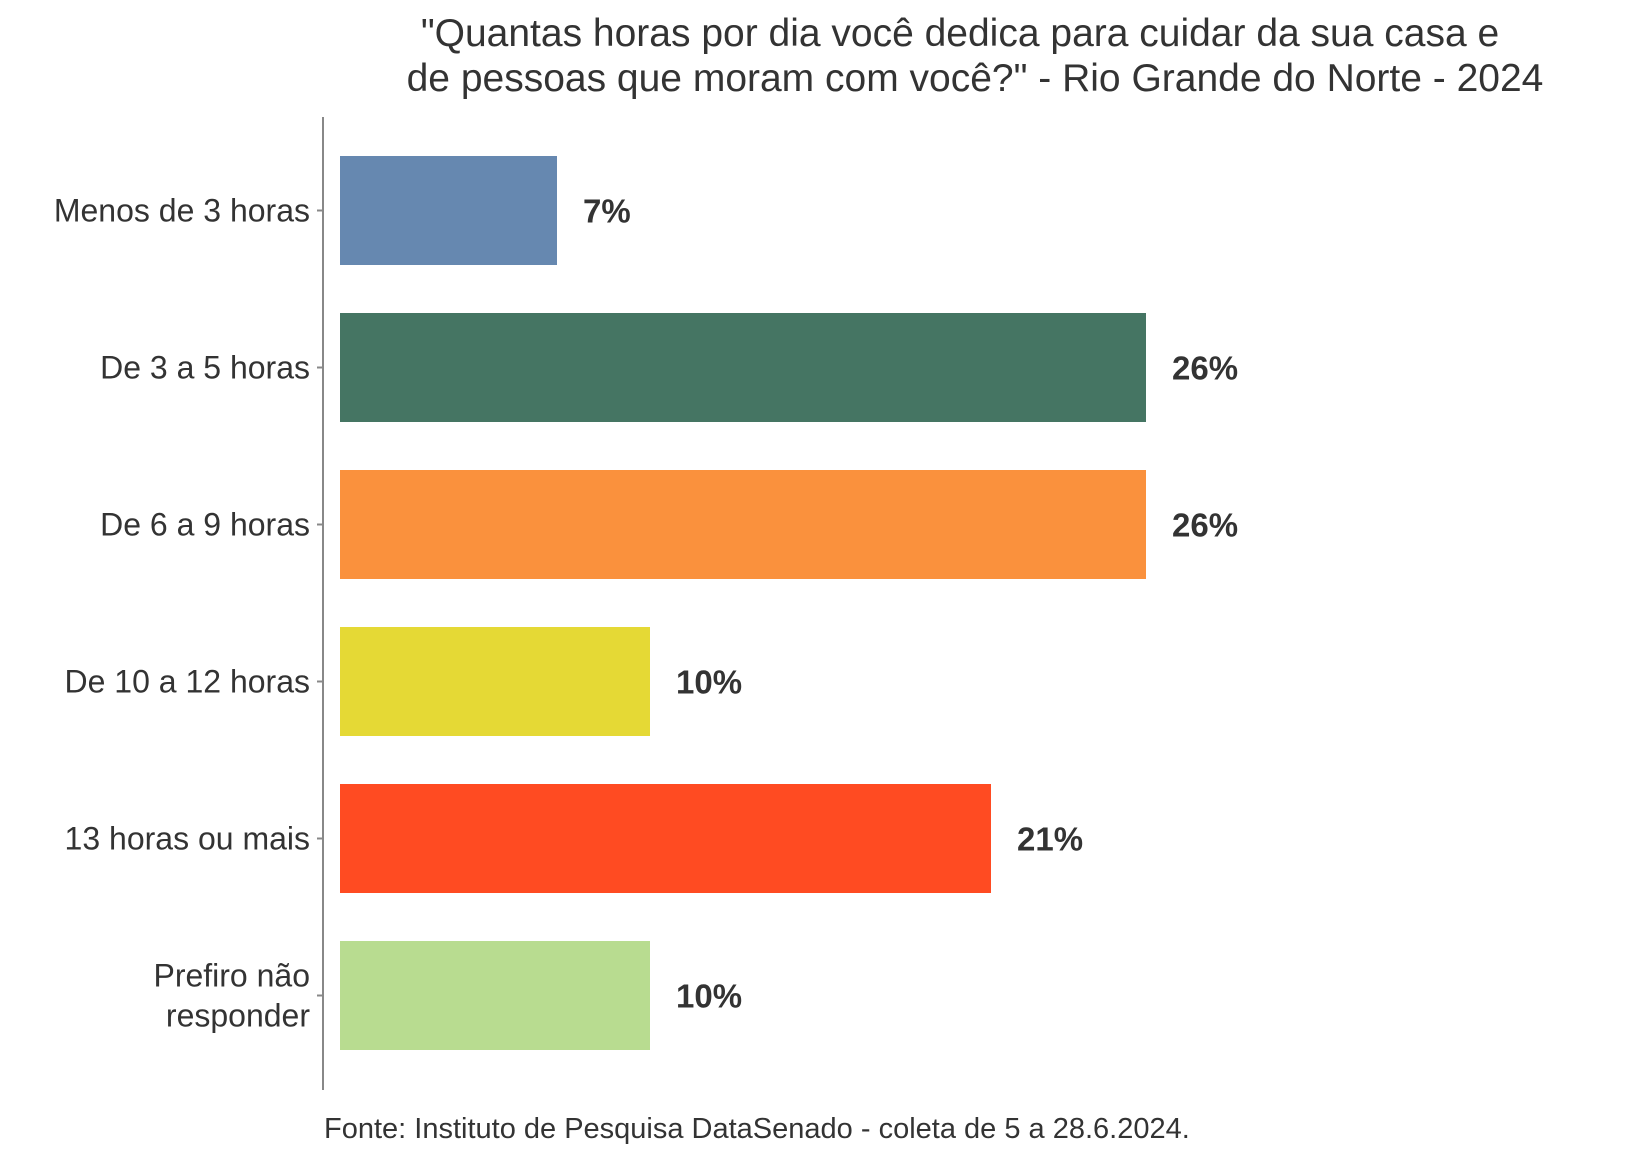 This screenshot has width=1632, height=1152. I want to click on category-label: De 10 a 12 horas, so click(188, 682).